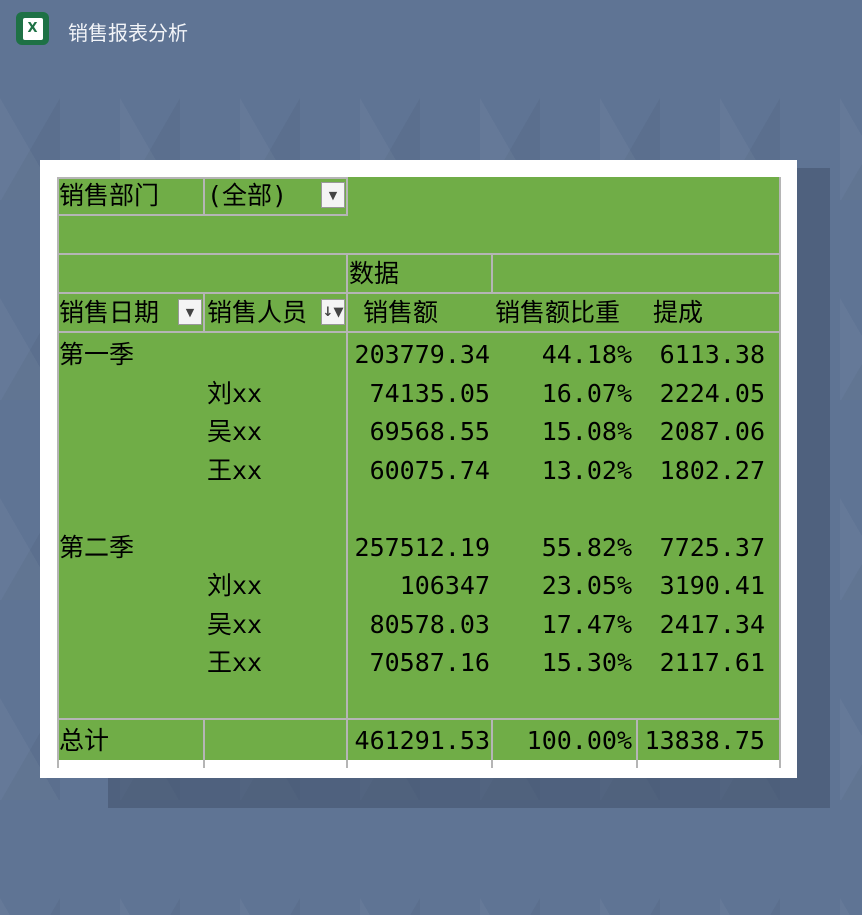 The image size is (862, 915). I want to click on amount-cell: 60075.74, so click(429, 470).